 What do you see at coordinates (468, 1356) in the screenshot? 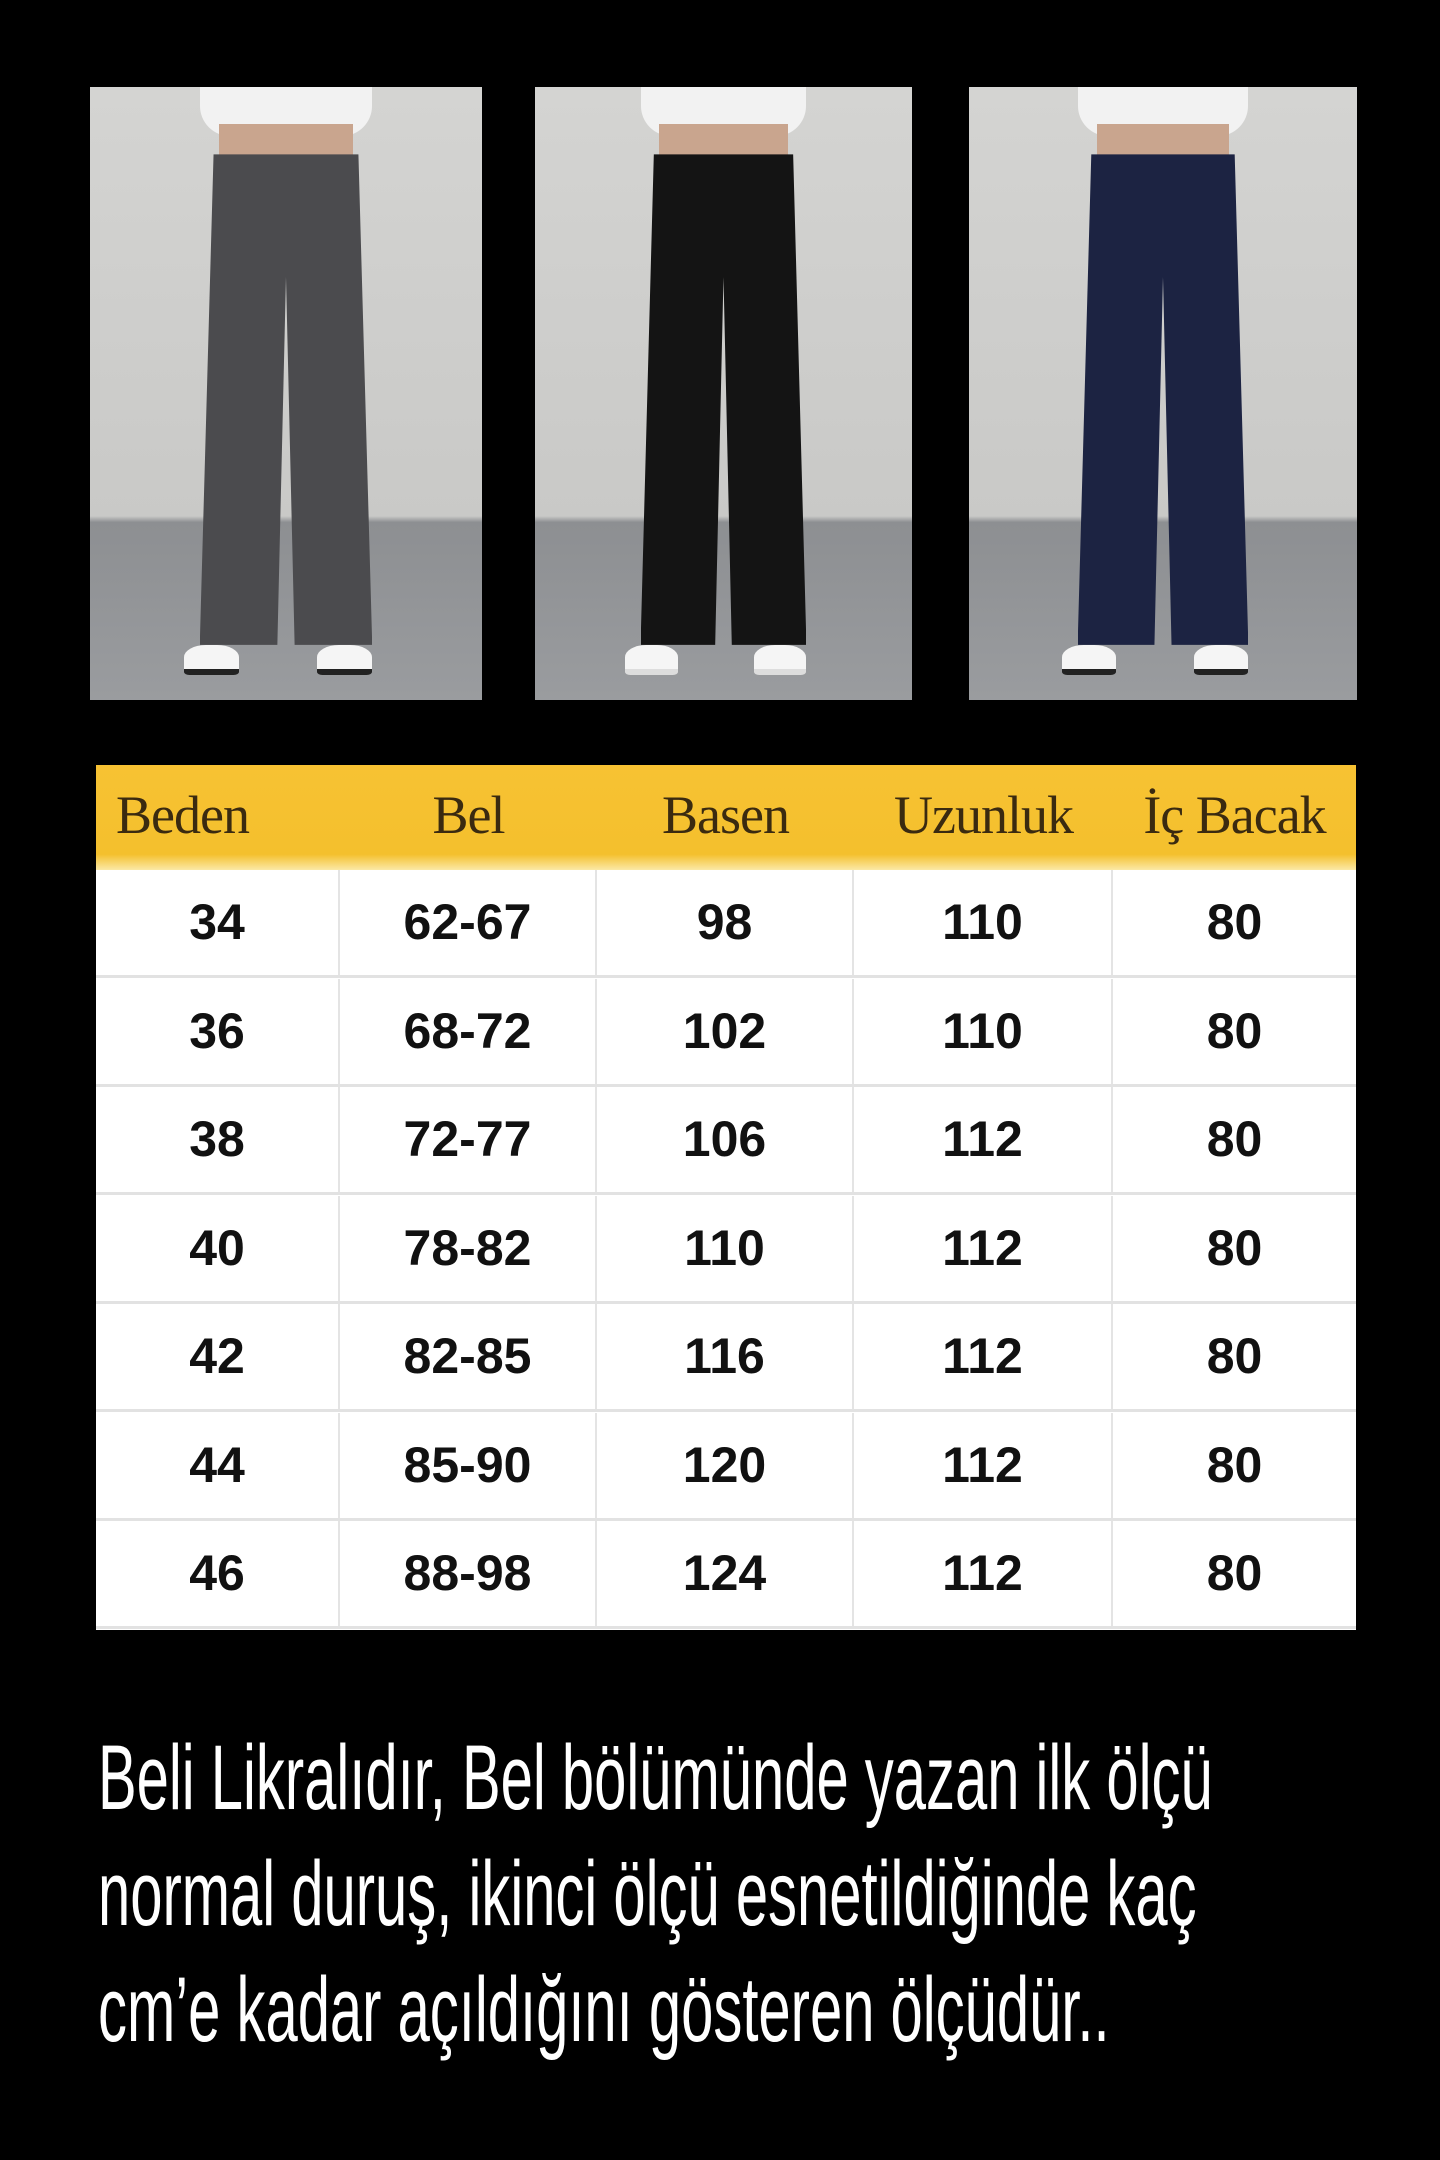
I see `table-cell: 82-85` at bounding box center [468, 1356].